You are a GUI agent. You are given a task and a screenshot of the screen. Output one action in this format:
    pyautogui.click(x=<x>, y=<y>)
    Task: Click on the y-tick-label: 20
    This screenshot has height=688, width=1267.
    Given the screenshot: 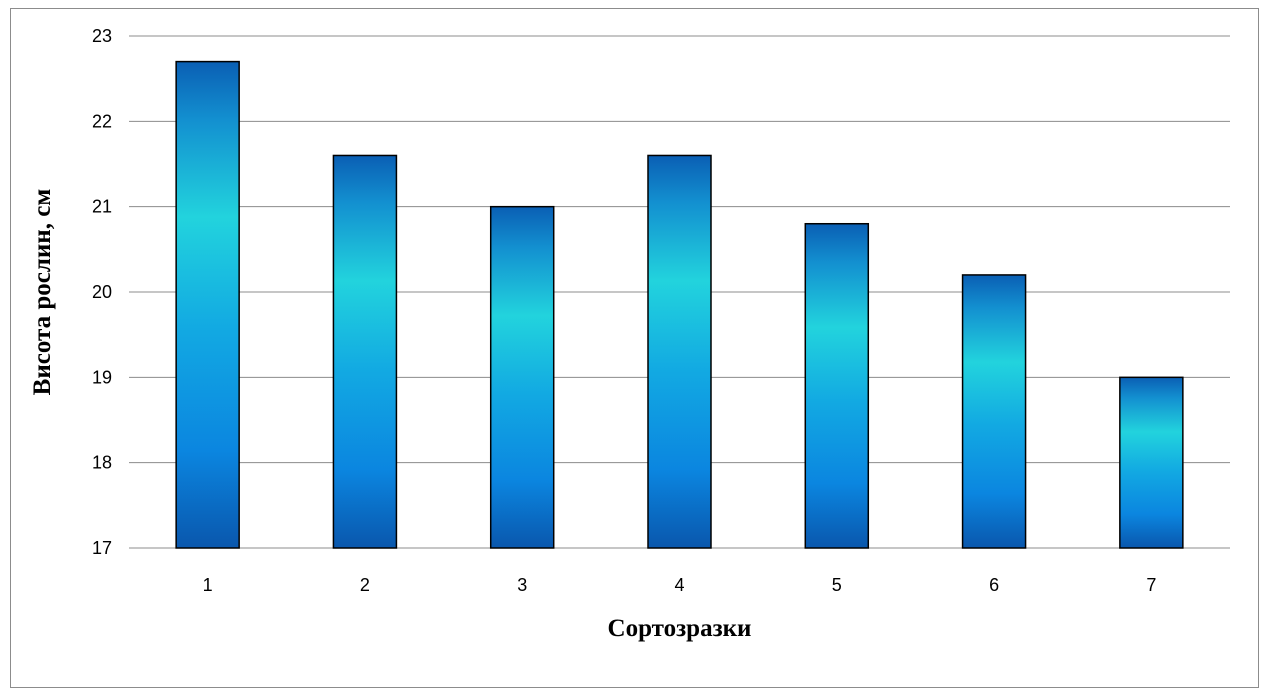 What is the action you would take?
    pyautogui.click(x=102, y=292)
    